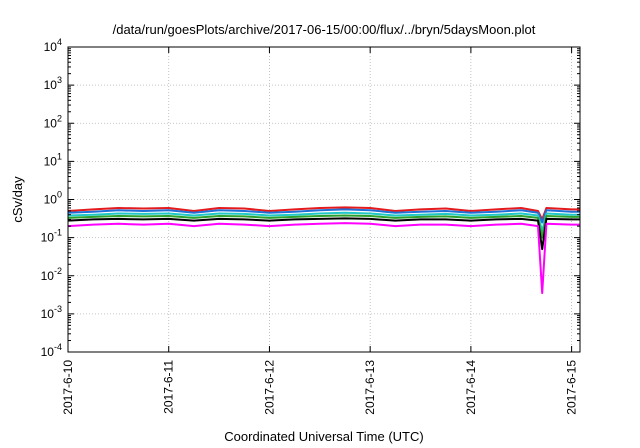 The height and width of the screenshot is (448, 640). What do you see at coordinates (51, 274) in the screenshot?
I see `y-tick-label: 10⁻²` at bounding box center [51, 274].